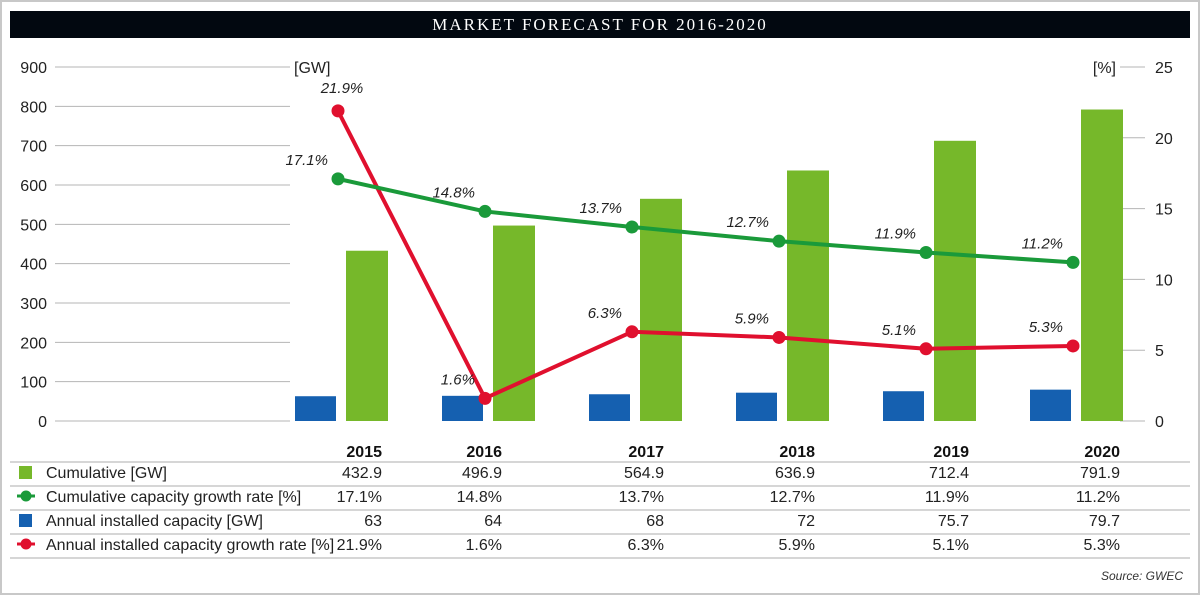  What do you see at coordinates (312, 68) in the screenshot?
I see `left-axis-unit: [GW]` at bounding box center [312, 68].